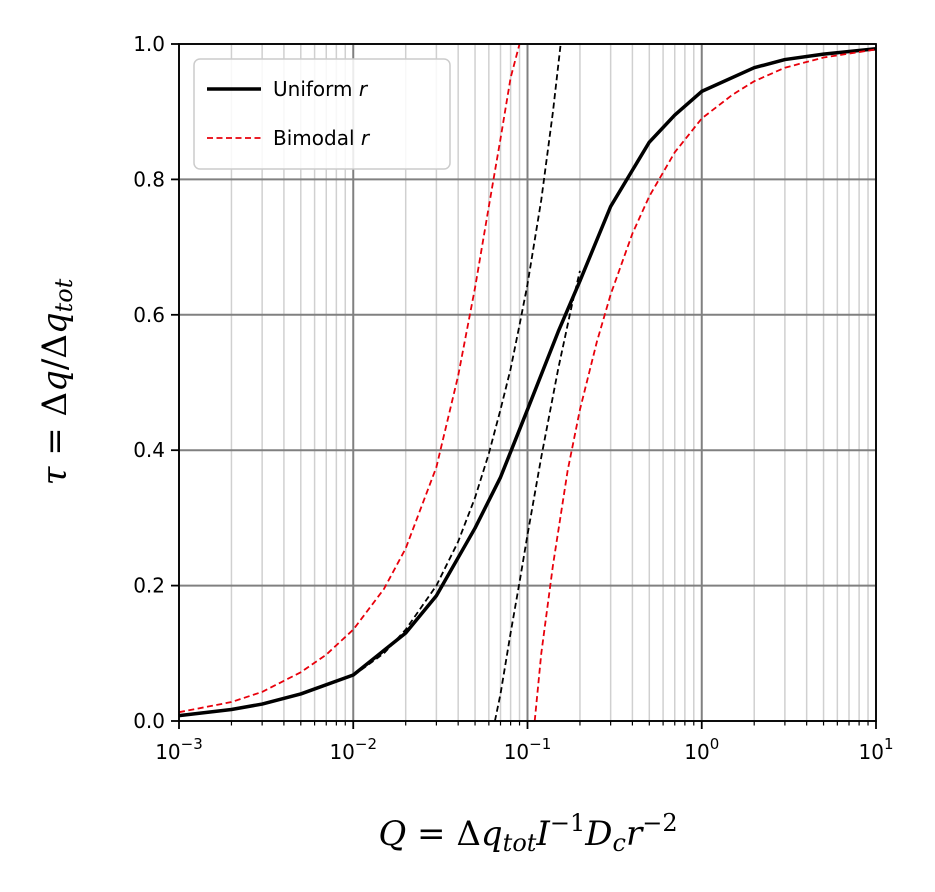 The width and height of the screenshot is (935, 892). What do you see at coordinates (889, 744) in the screenshot?
I see `x-tick-label-exponent: 1` at bounding box center [889, 744].